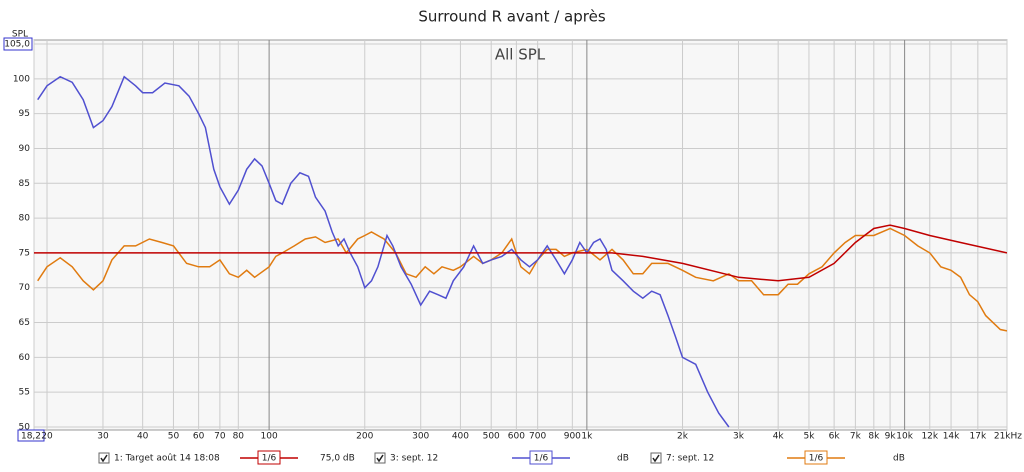 The image size is (1024, 472). Describe the element at coordinates (24, 393) in the screenshot. I see `y-tick-label: 55` at that location.